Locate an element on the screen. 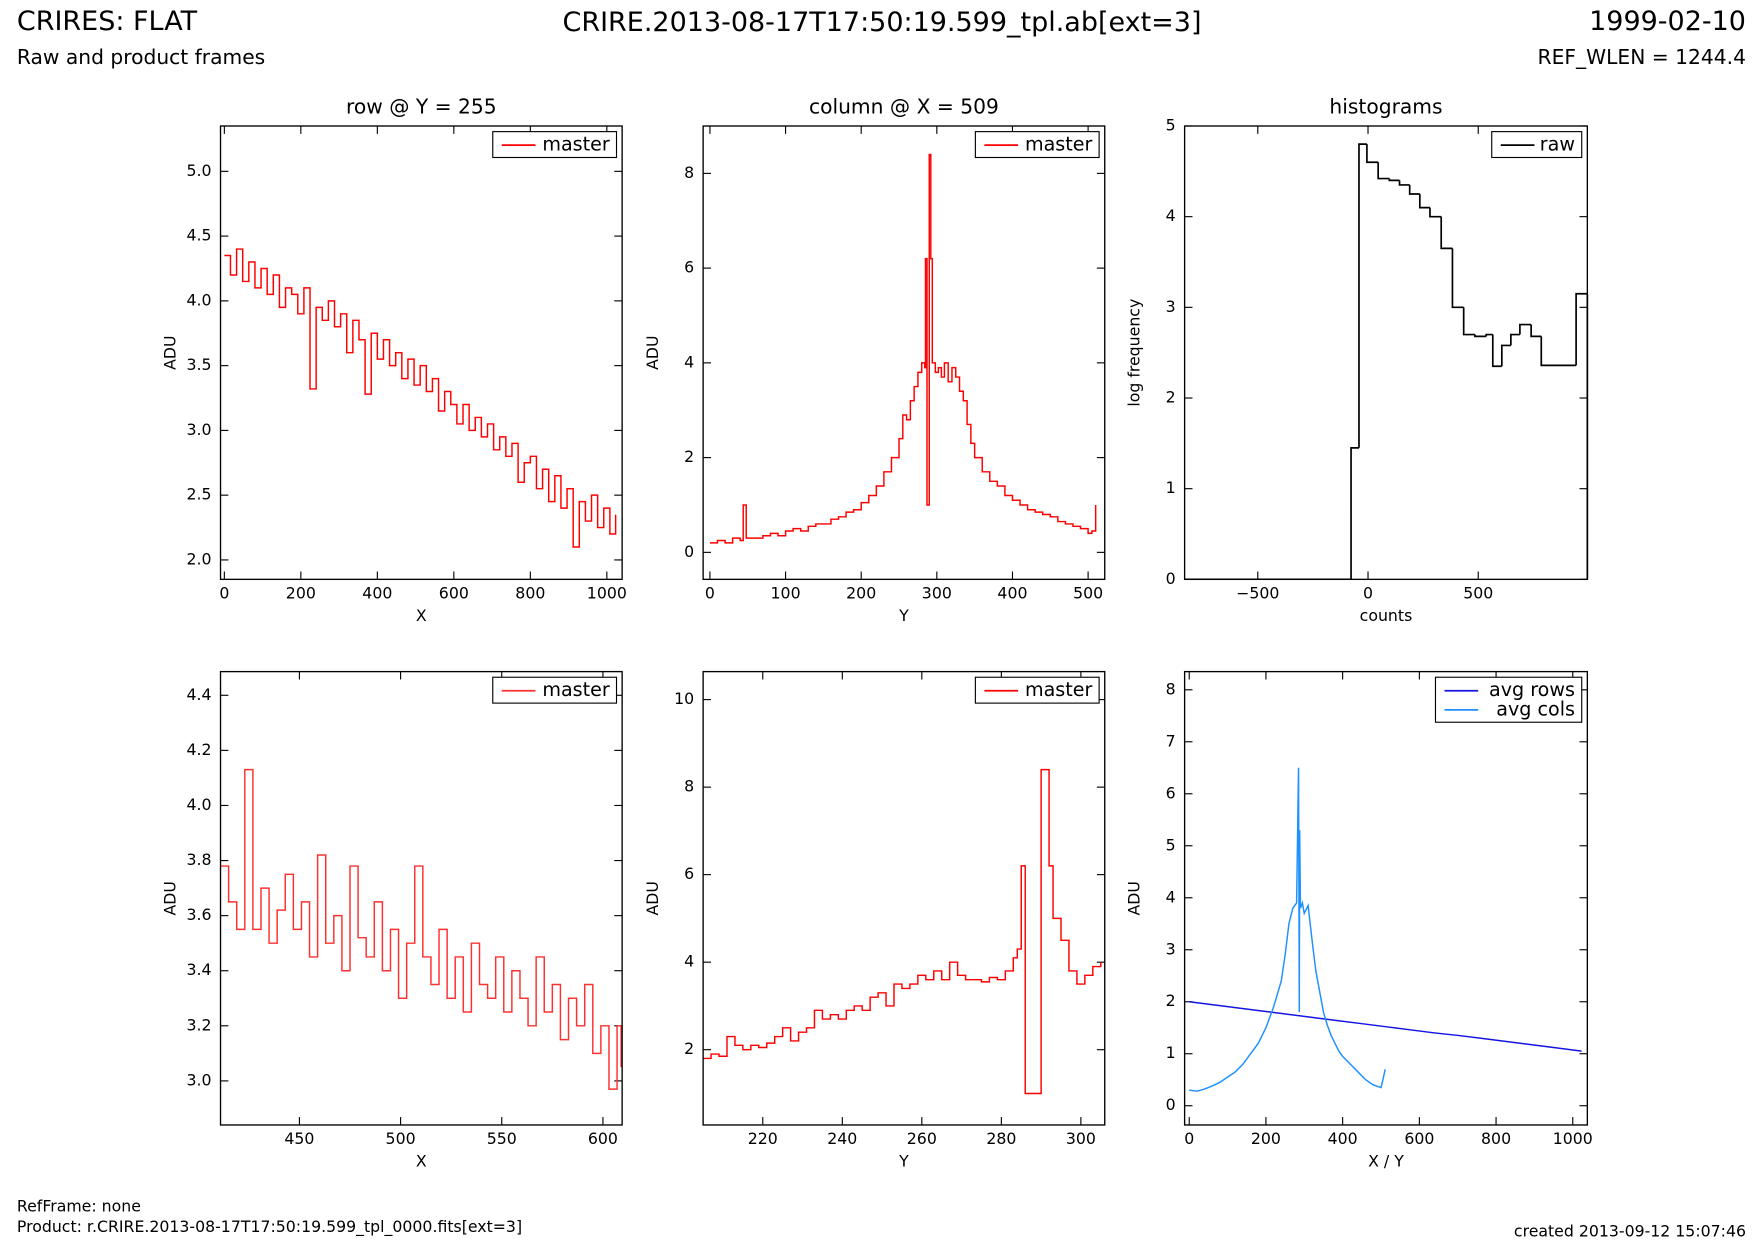 This screenshot has height=1245, width=1755. y-tick-label: 0 is located at coordinates (1171, 578).